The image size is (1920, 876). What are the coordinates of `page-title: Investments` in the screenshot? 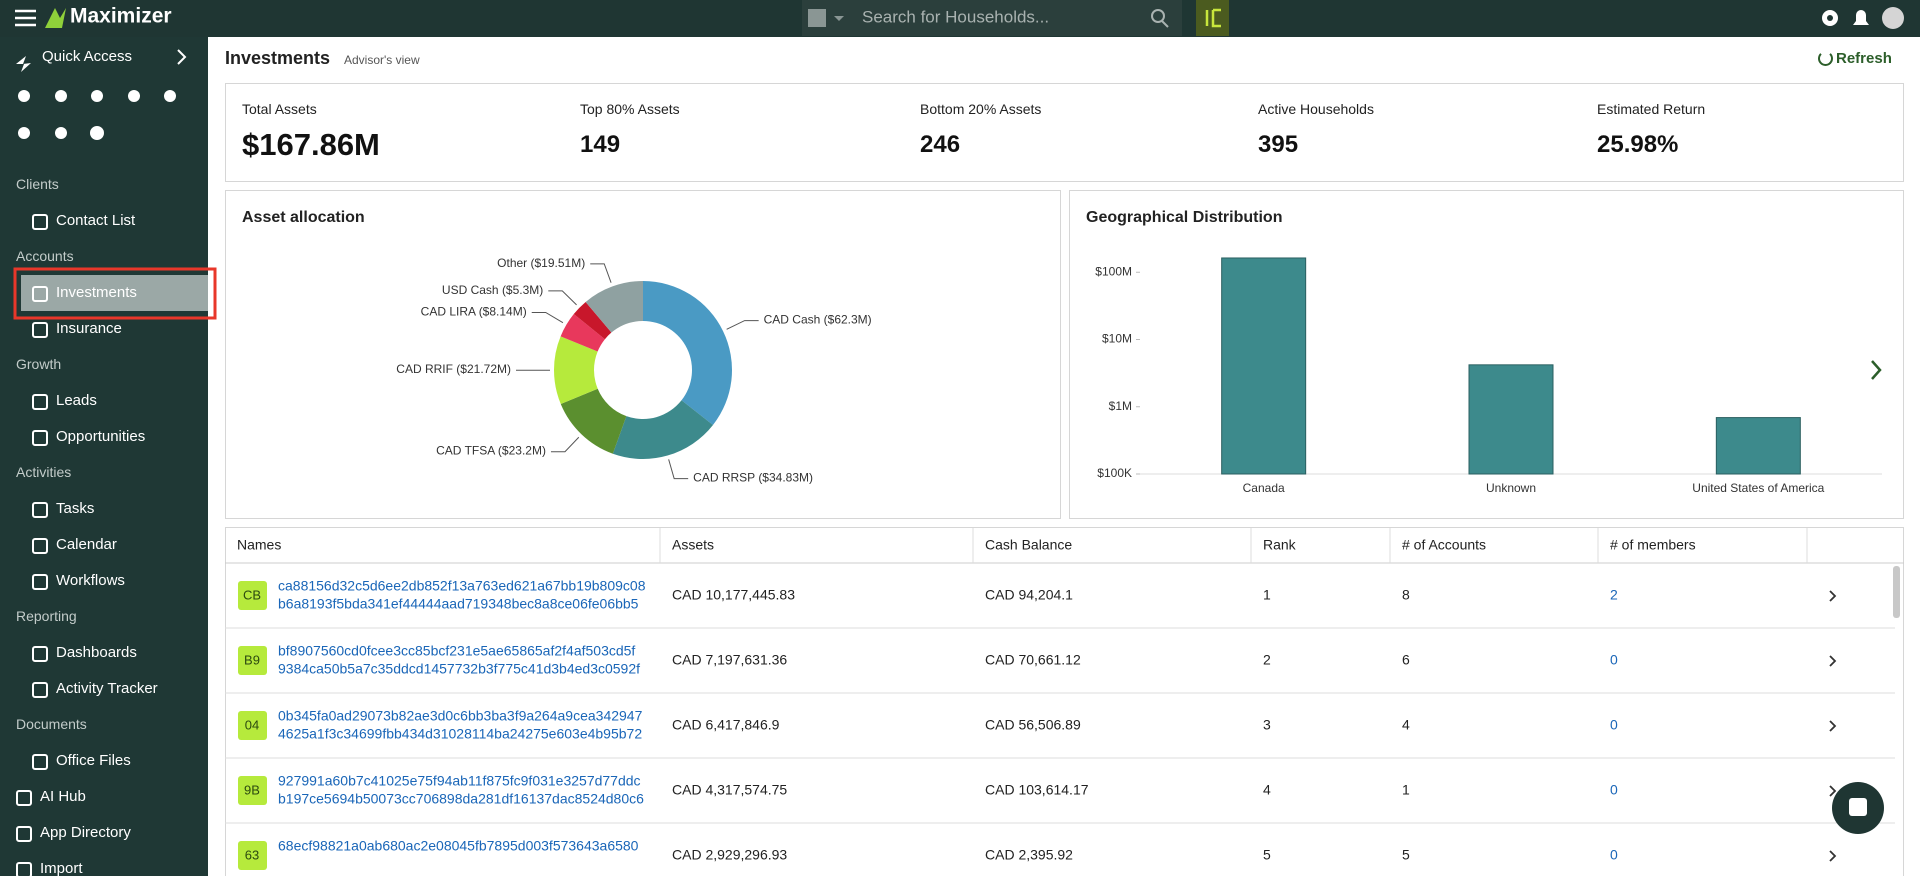 It's located at (278, 58).